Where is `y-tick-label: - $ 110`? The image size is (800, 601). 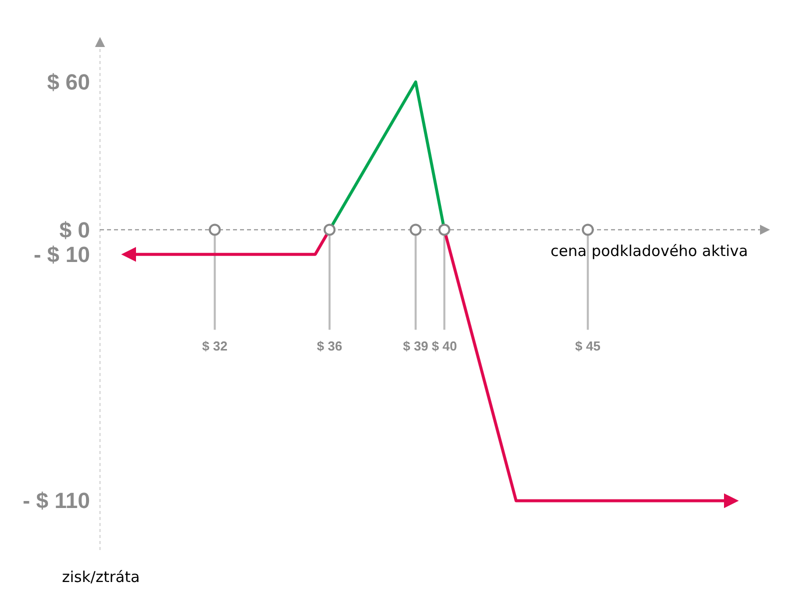
y-tick-label: - $ 110 is located at coordinates (56, 501).